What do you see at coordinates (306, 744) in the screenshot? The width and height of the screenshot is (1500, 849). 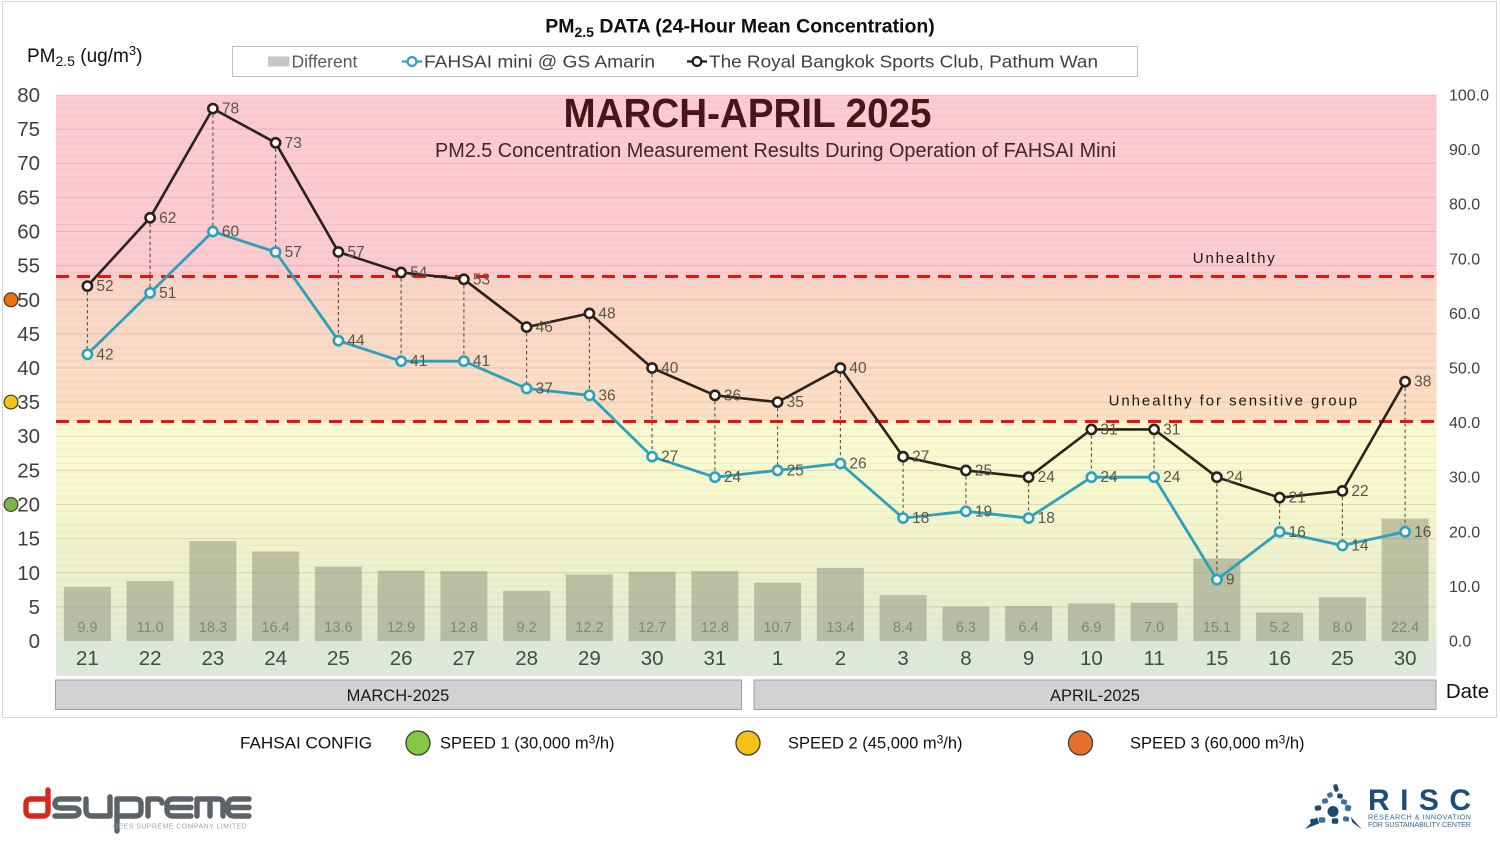 I see `svg-text: FAHSAI CONFIG` at bounding box center [306, 744].